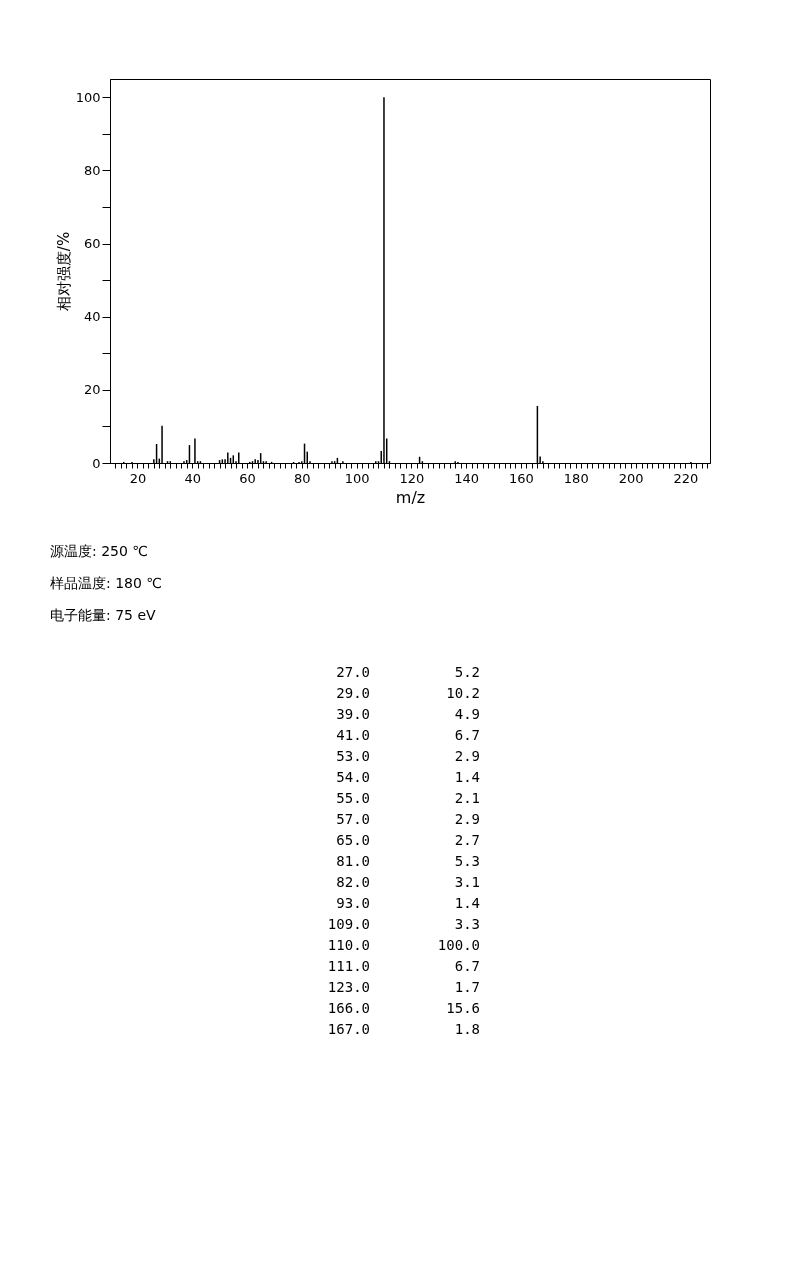  I want to click on text: 3.3, so click(467, 923).